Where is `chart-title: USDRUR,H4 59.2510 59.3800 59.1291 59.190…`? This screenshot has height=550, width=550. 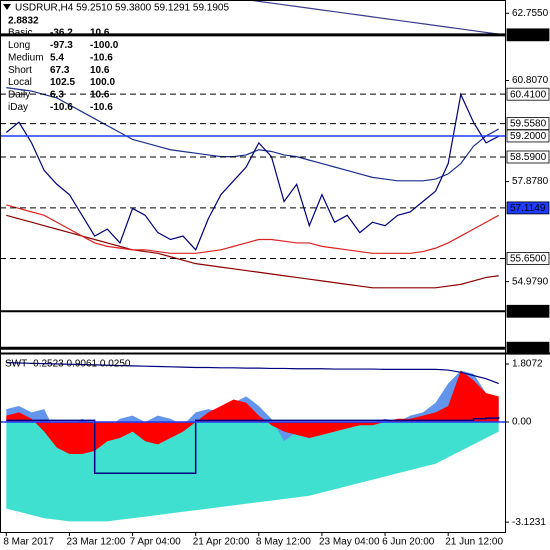 chart-title: USDRUR,H4 59.2510 59.3800 59.1291 59.190… is located at coordinates (122, 8).